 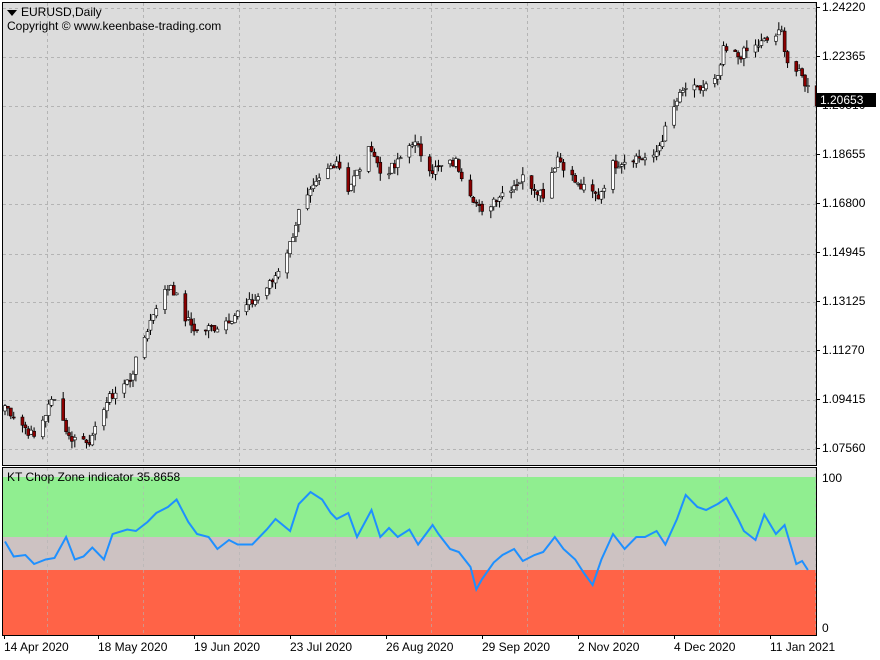 I want to click on chevron-down-icon, so click(x=12, y=12).